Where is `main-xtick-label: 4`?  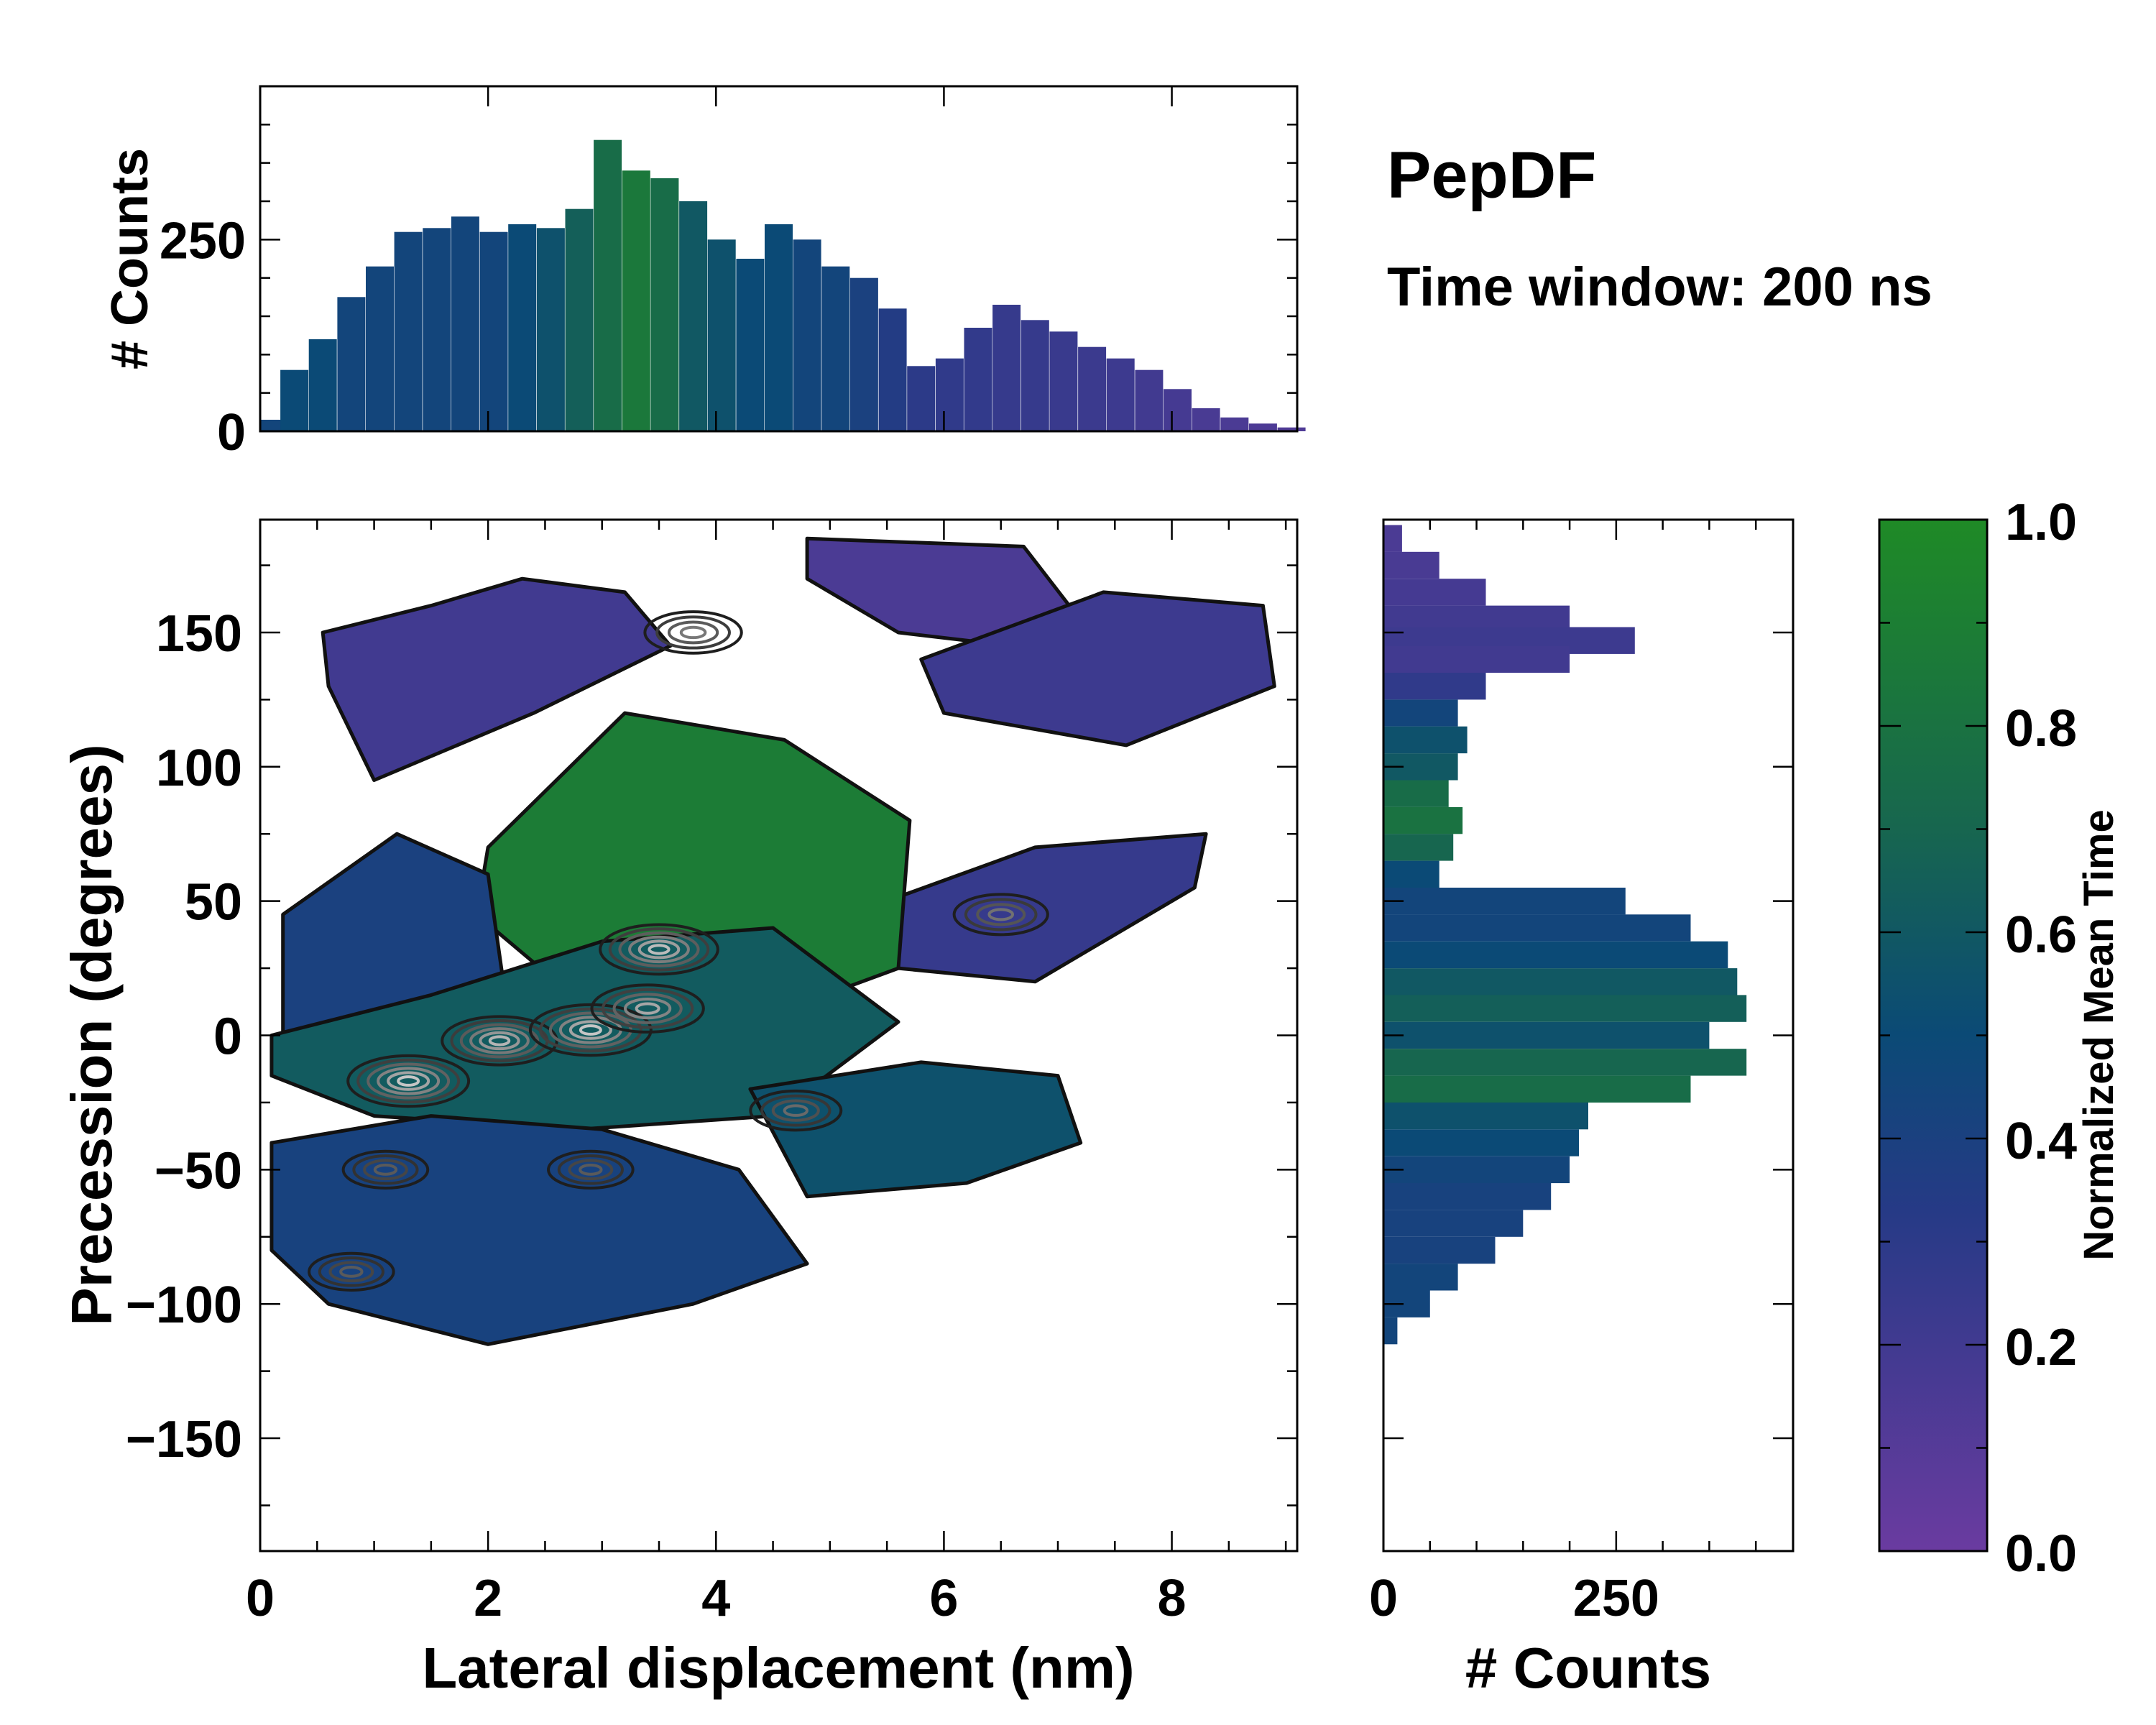 main-xtick-label: 4 is located at coordinates (715, 1598).